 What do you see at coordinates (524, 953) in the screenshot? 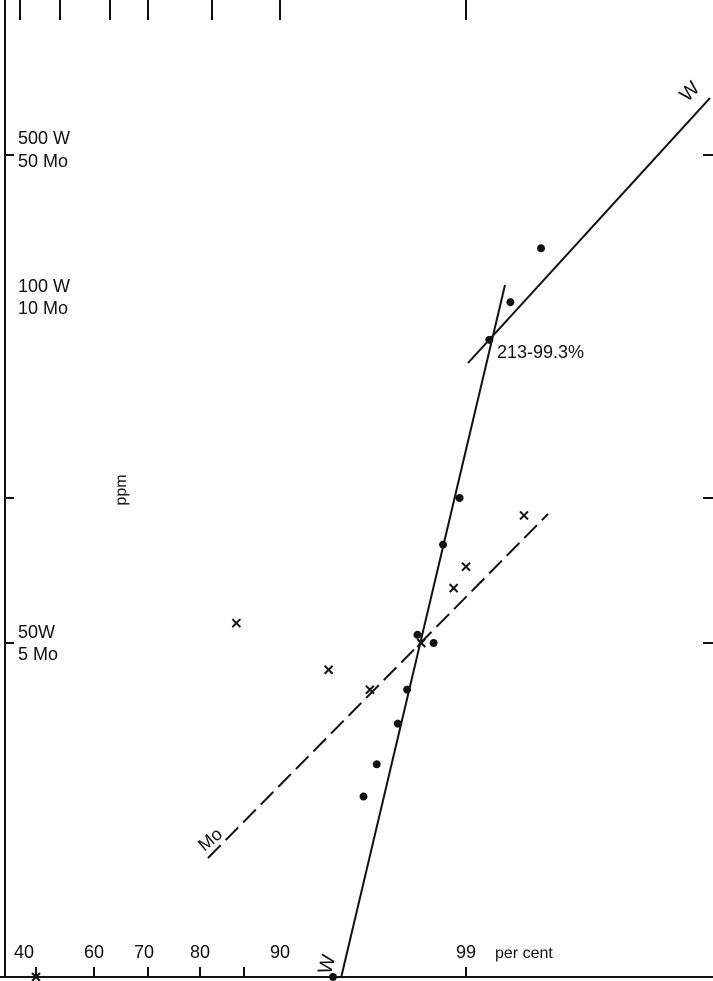
I see `x-axis-unit-label: per cent` at bounding box center [524, 953].